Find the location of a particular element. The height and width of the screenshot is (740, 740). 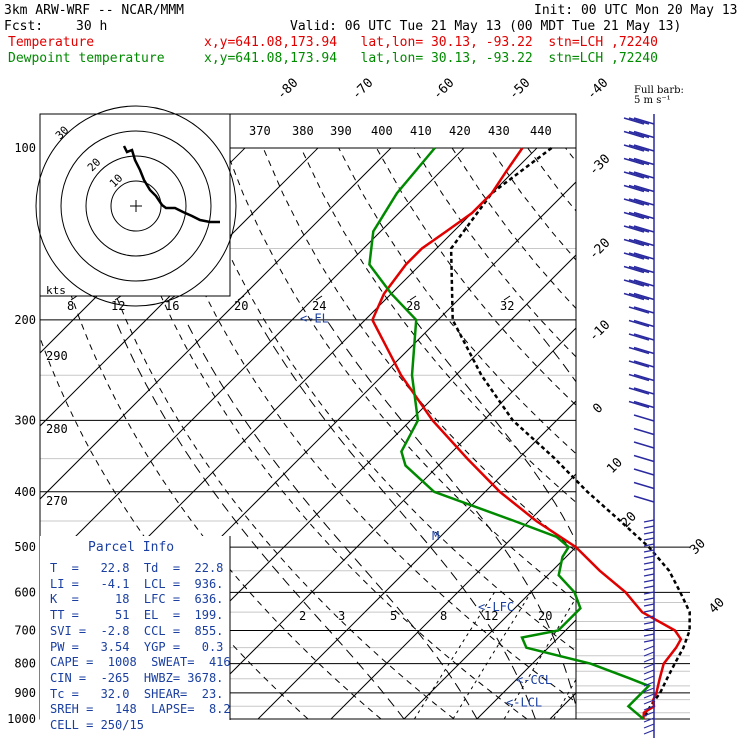

dry-adiabat-label: 400 is located at coordinates (382, 131).